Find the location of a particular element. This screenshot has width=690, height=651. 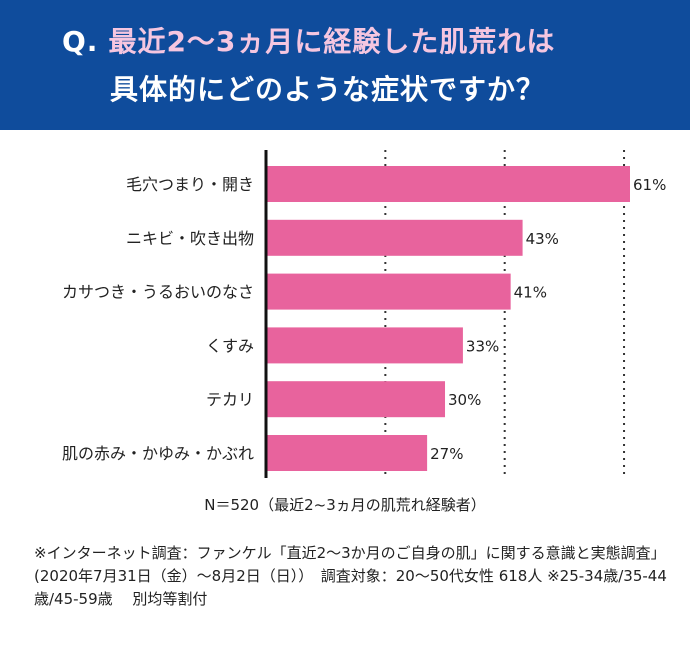

category-label-4: テカリ is located at coordinates (230, 399).